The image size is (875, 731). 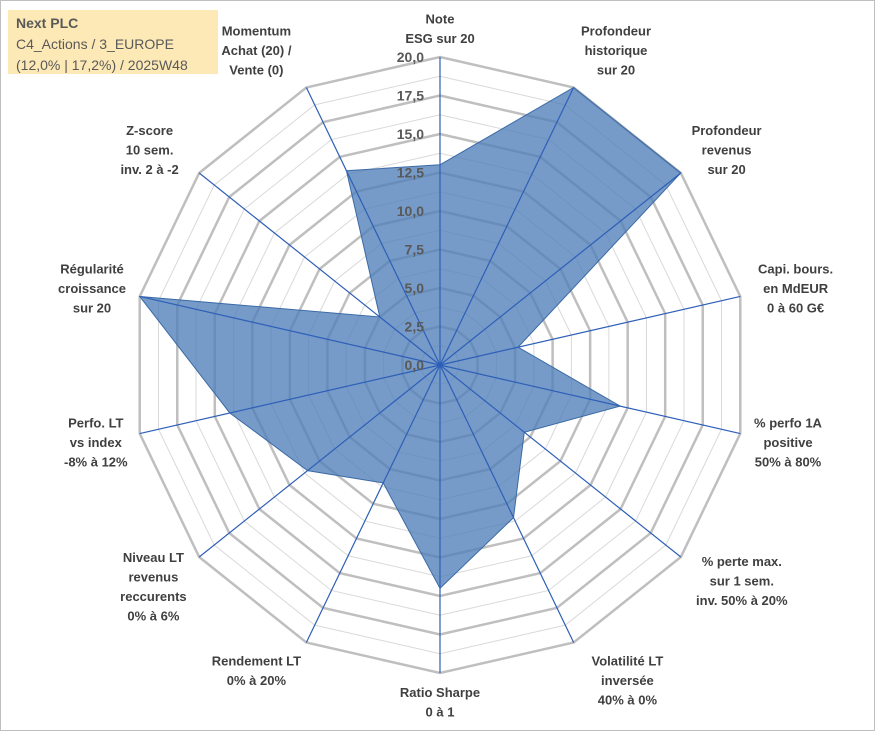 What do you see at coordinates (149, 150) in the screenshot?
I see `category-label: Z-score 10 sem. inv. 2 à -2` at bounding box center [149, 150].